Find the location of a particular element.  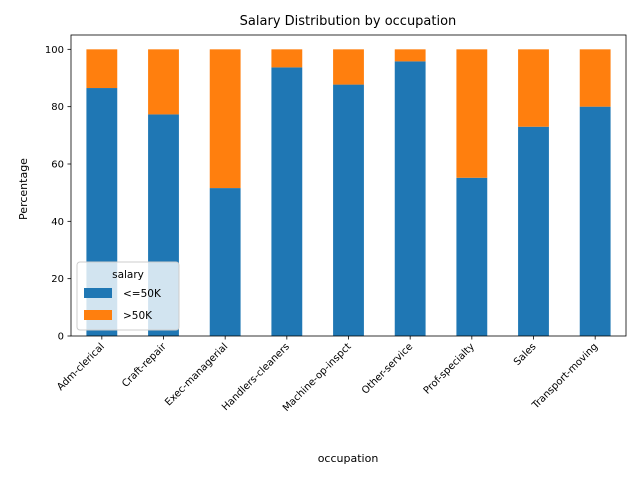

chart-title: Salary Distribution by occupation is located at coordinates (348, 21).